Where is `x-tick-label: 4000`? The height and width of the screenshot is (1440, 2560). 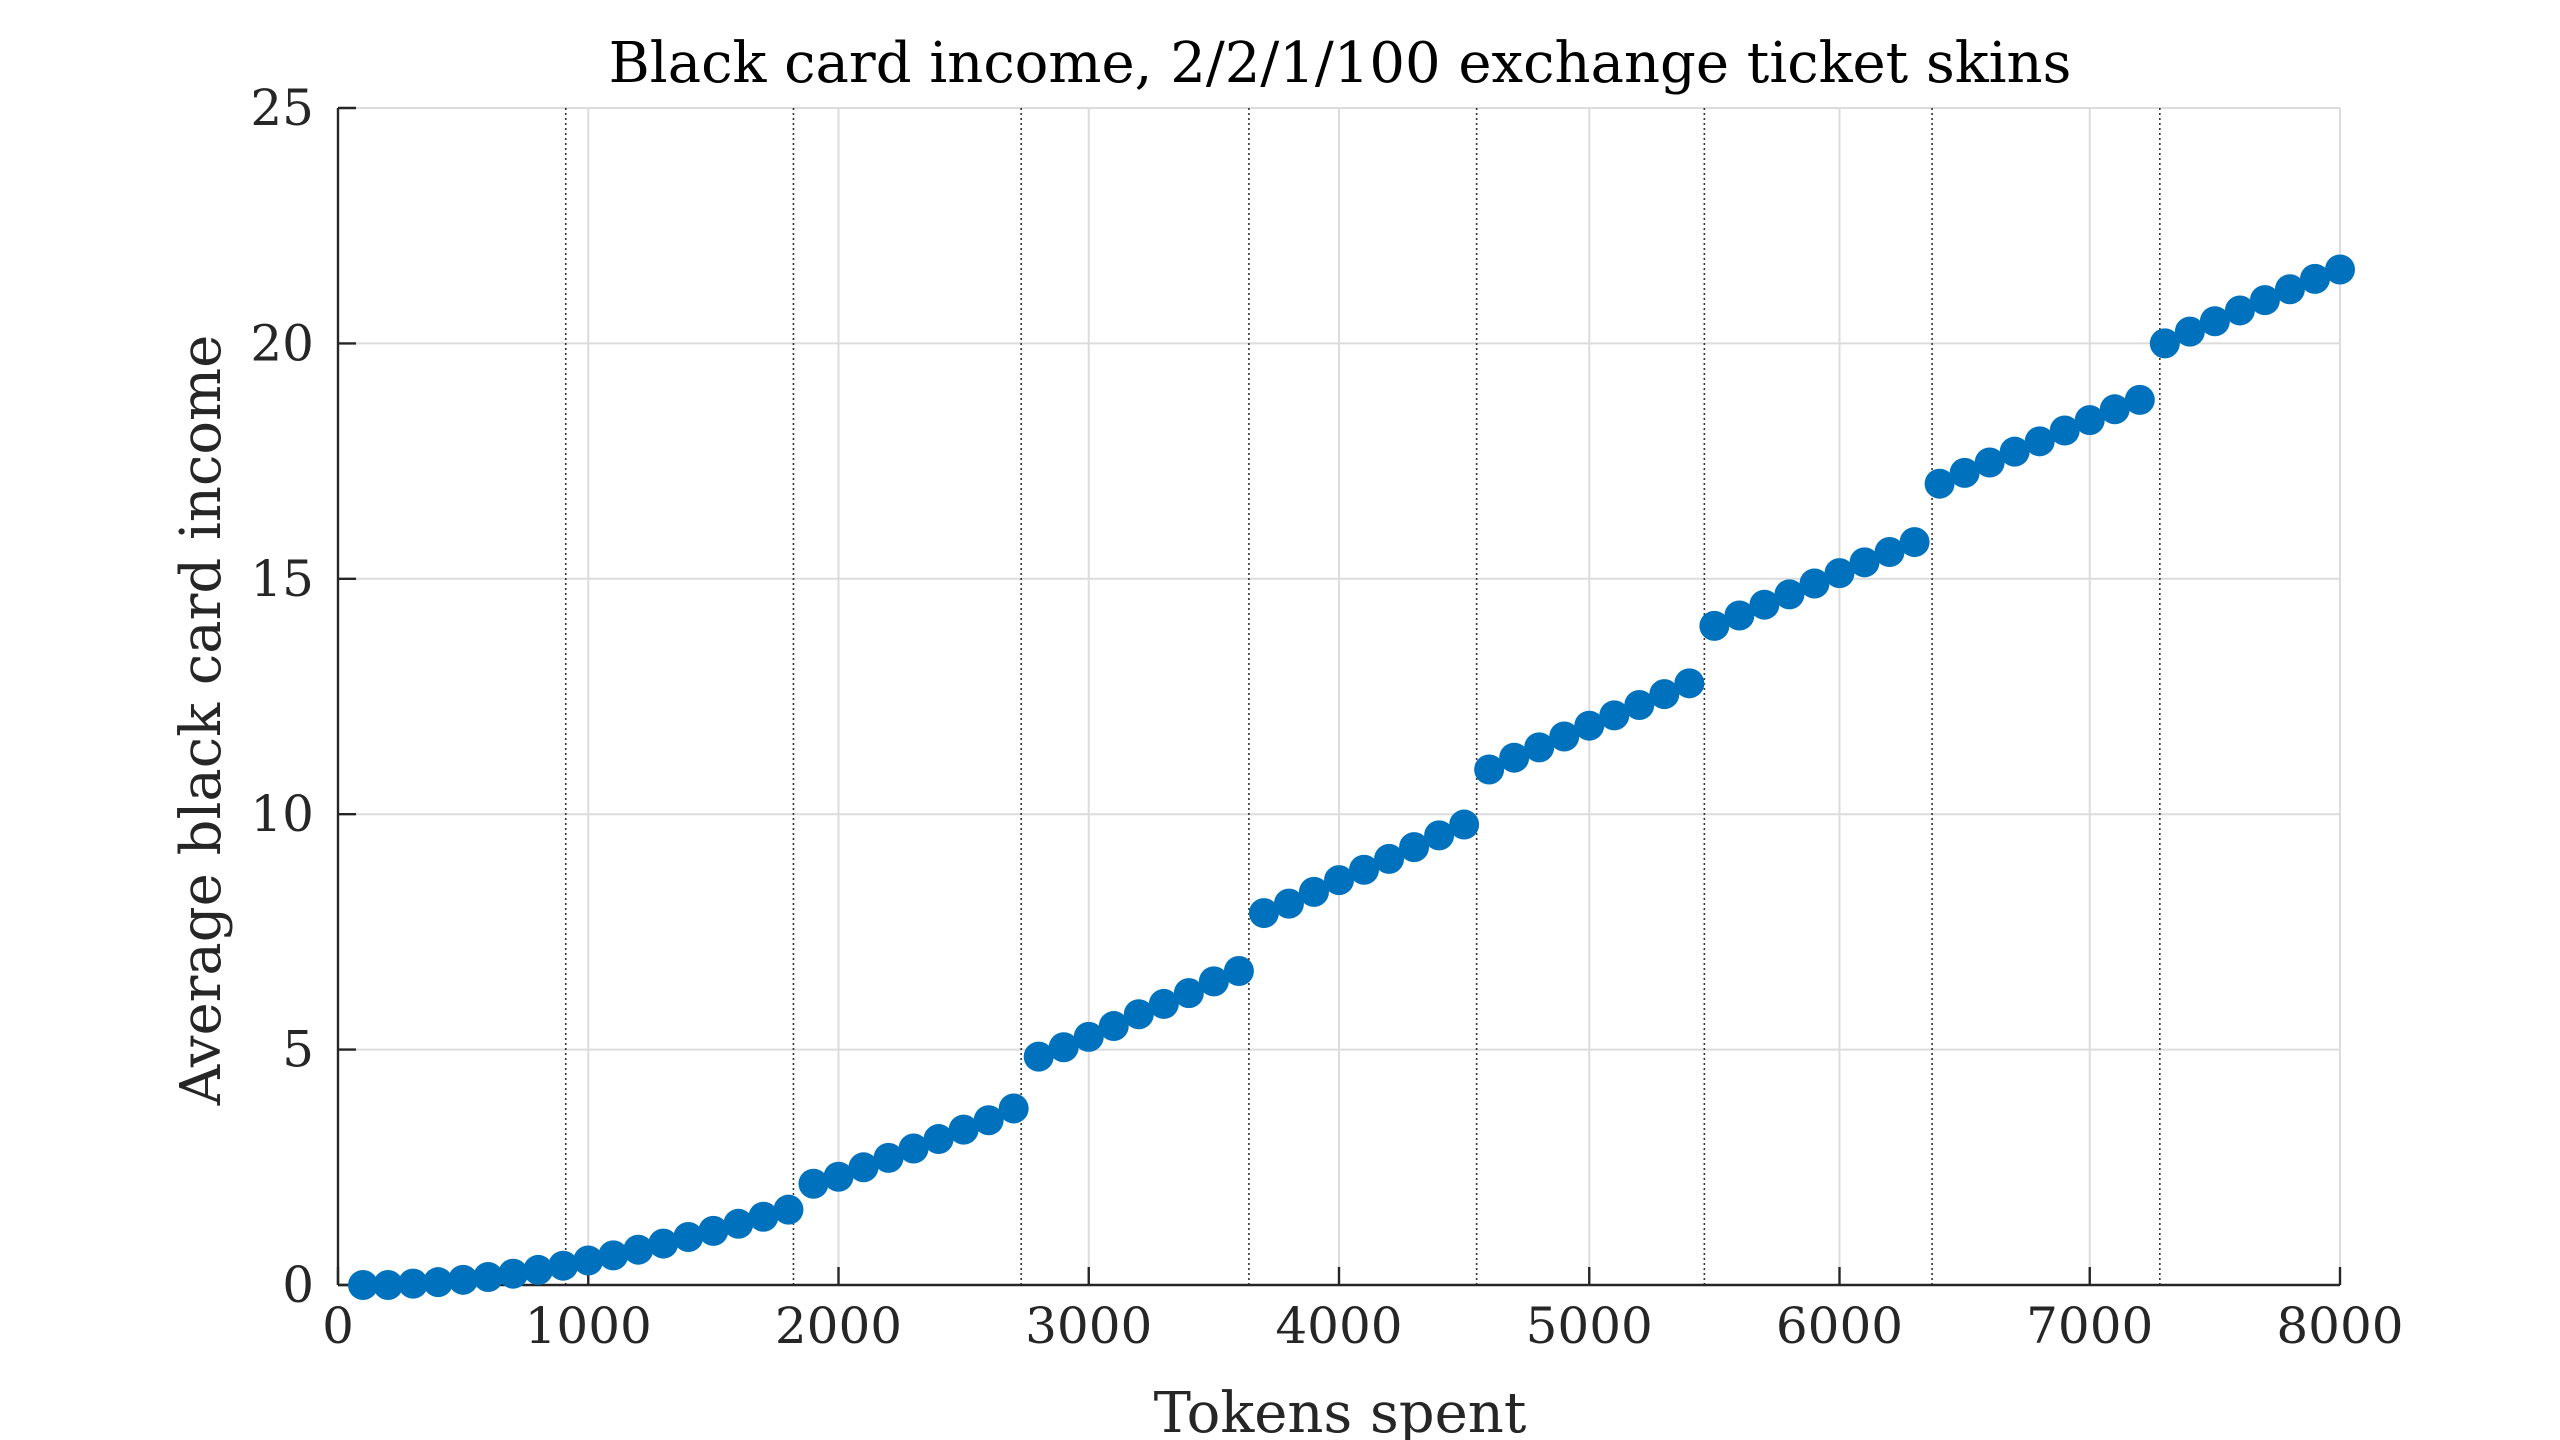
x-tick-label: 4000 is located at coordinates (1338, 1326).